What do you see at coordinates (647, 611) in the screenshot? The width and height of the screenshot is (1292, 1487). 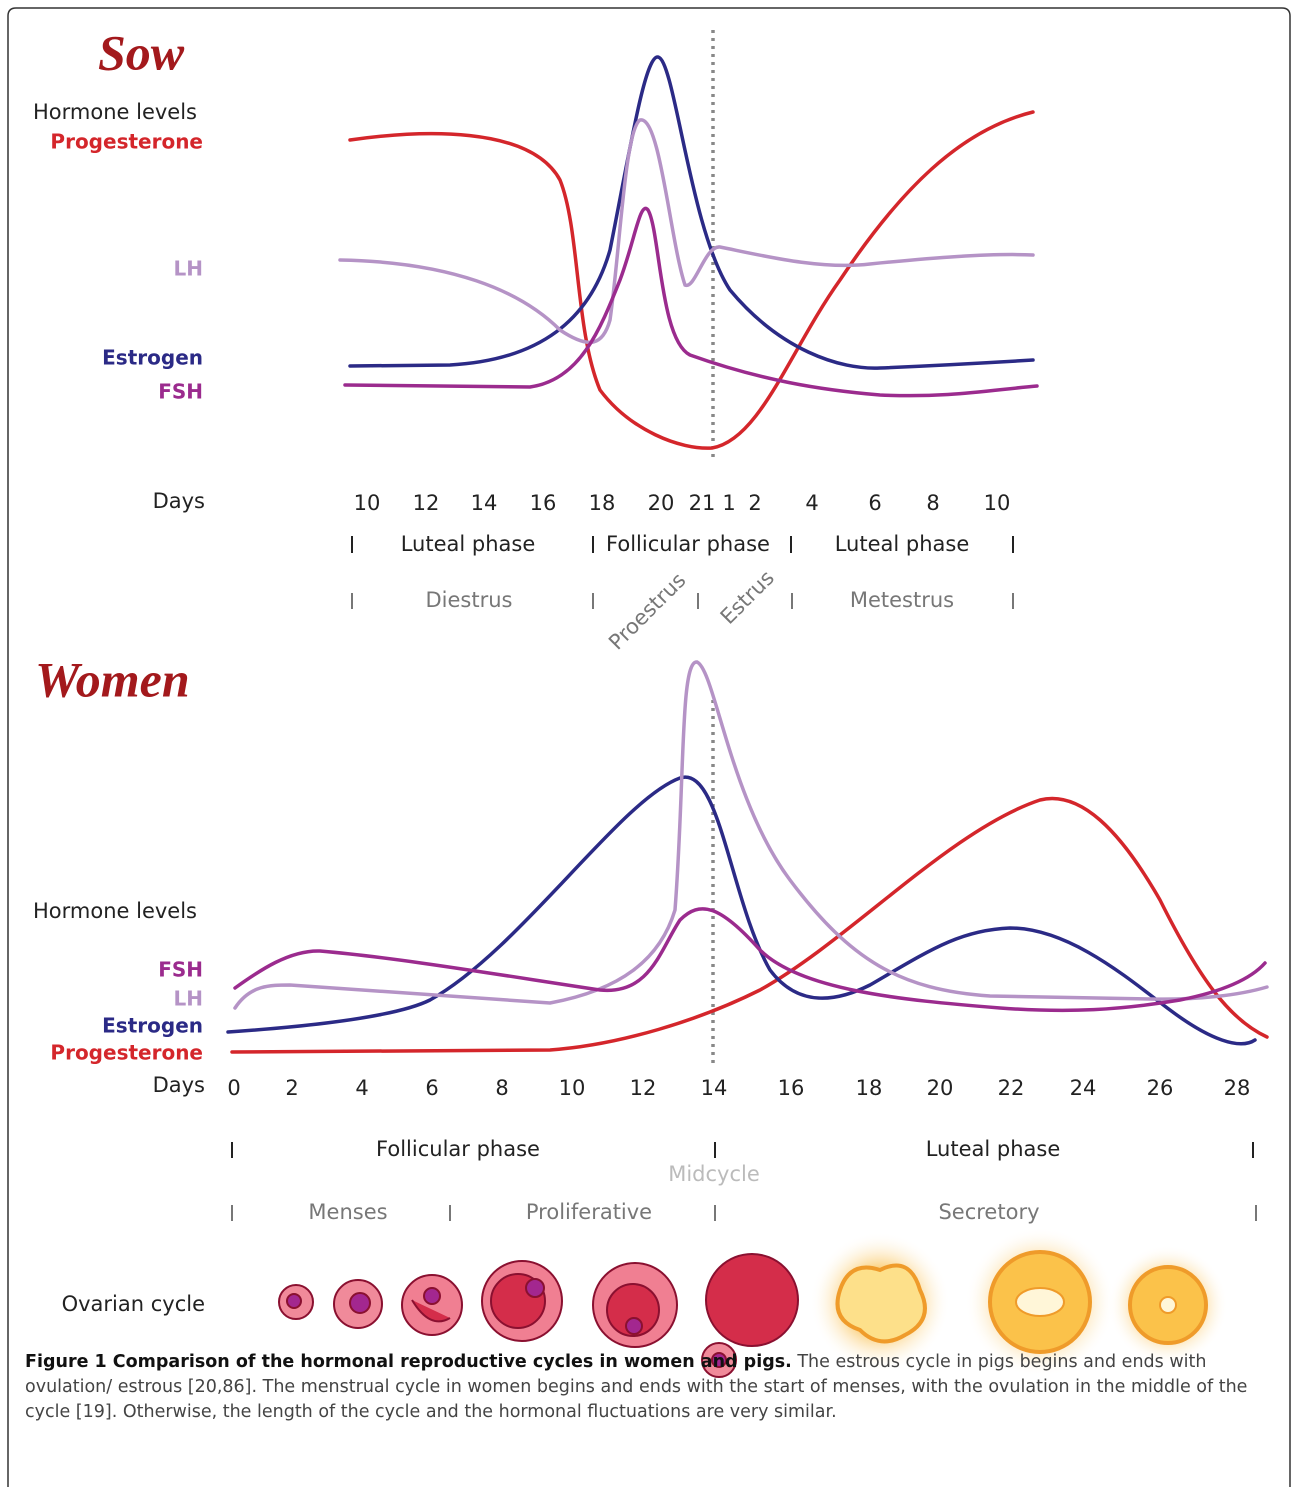 I see `stage-label: Proestrus` at bounding box center [647, 611].